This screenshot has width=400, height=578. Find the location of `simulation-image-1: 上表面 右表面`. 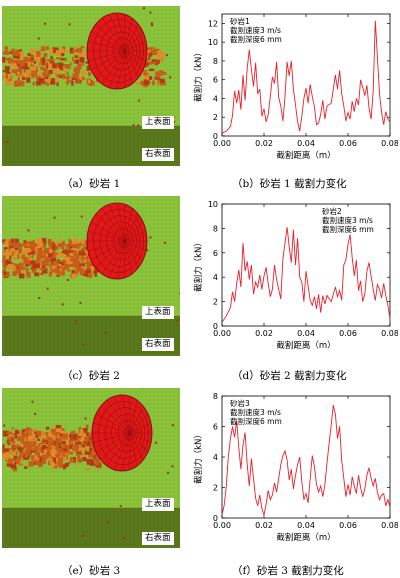

simulation-image-1: 上表面 右表面 is located at coordinates (91, 86).